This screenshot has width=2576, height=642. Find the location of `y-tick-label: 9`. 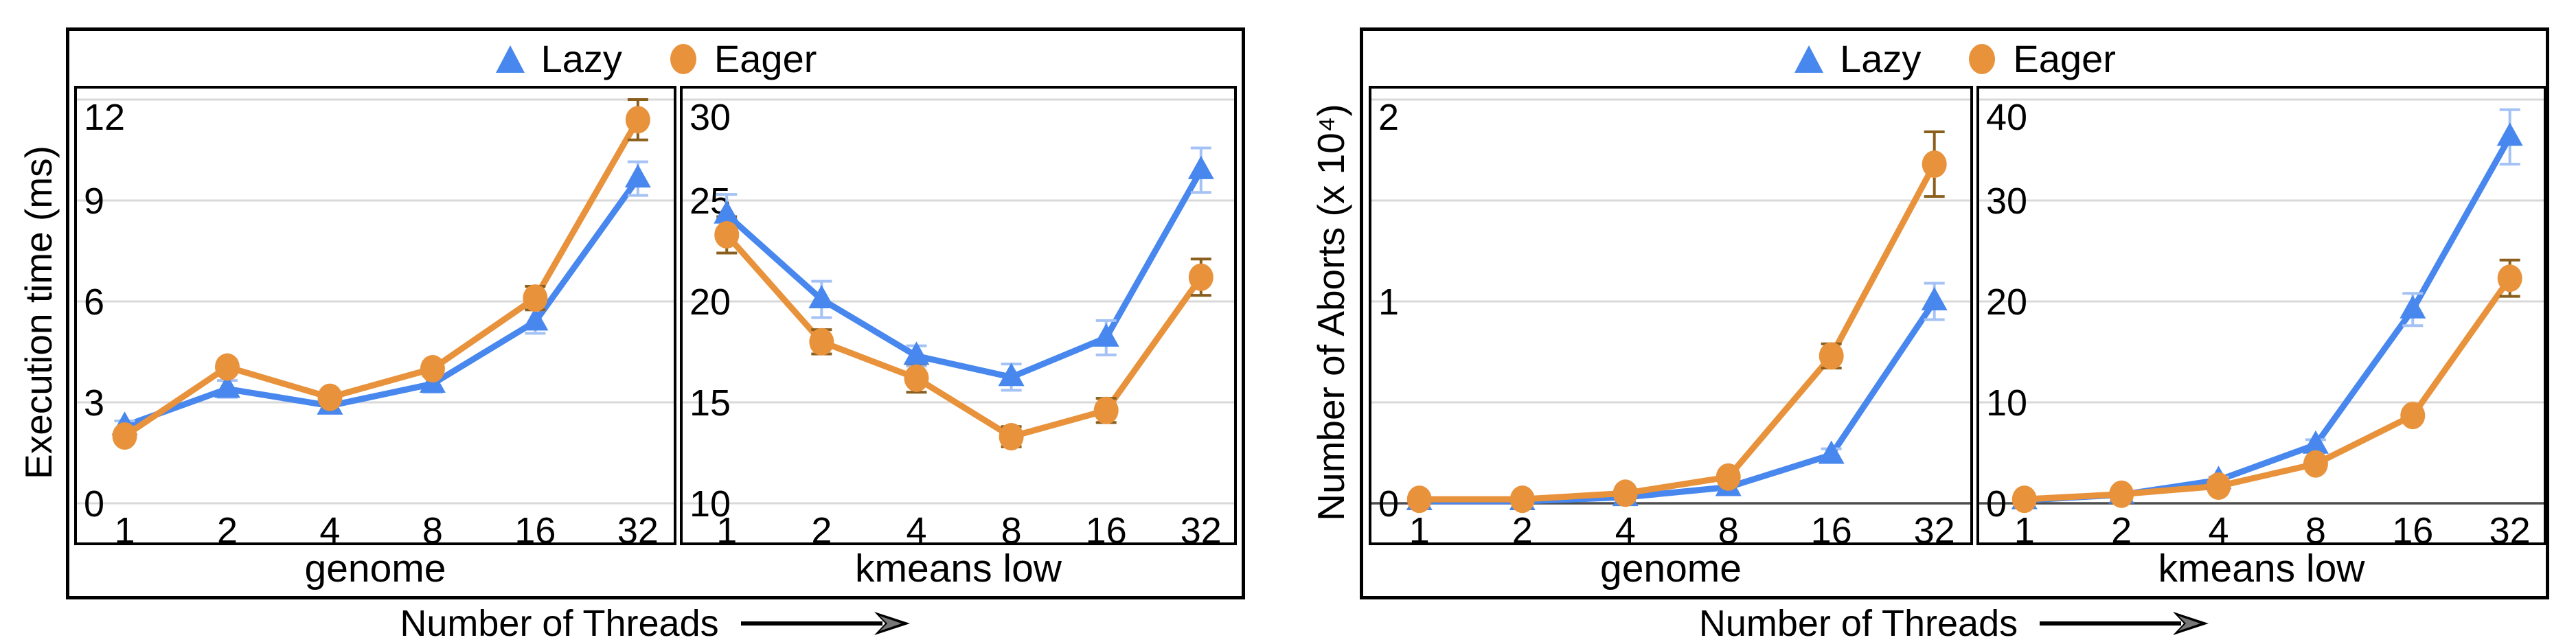

y-tick-label: 9 is located at coordinates (94, 202).